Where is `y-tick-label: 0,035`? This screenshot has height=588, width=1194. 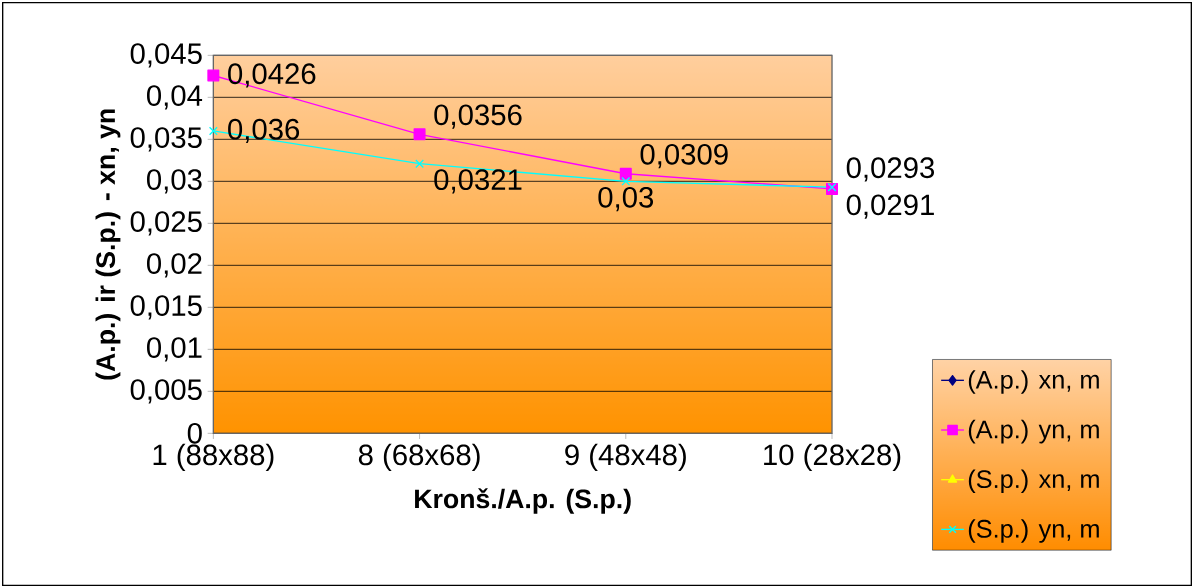 y-tick-label: 0,035 is located at coordinates (166, 139).